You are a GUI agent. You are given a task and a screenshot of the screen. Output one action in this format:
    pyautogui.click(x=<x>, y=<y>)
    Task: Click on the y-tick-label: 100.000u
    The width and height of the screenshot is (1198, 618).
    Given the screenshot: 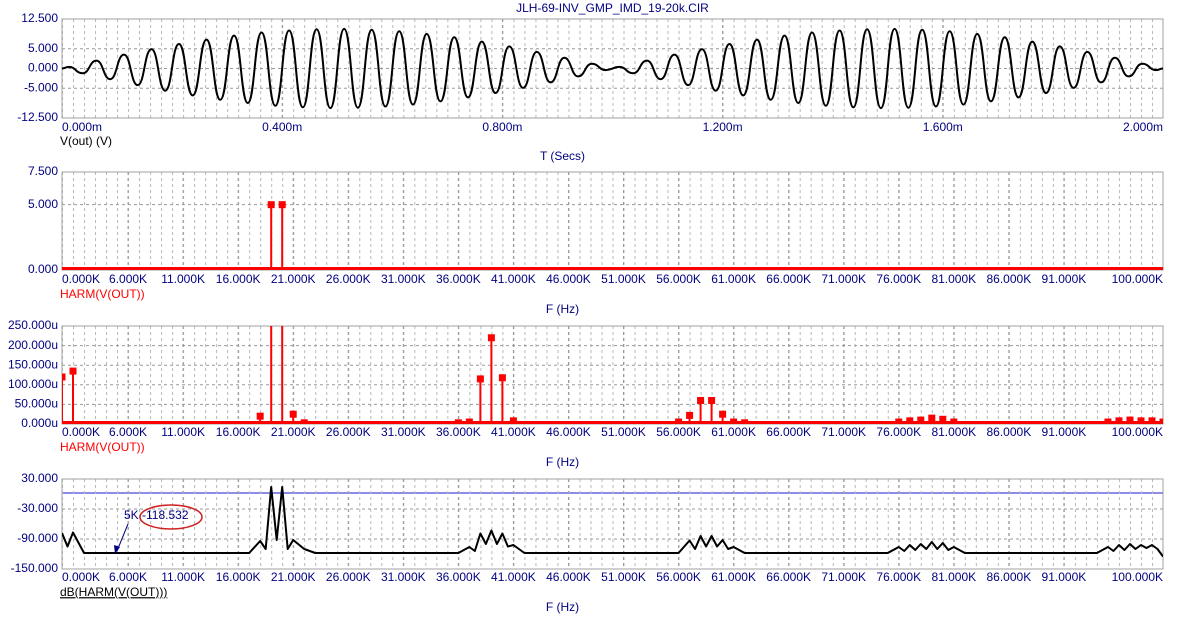 What is the action you would take?
    pyautogui.click(x=33, y=384)
    